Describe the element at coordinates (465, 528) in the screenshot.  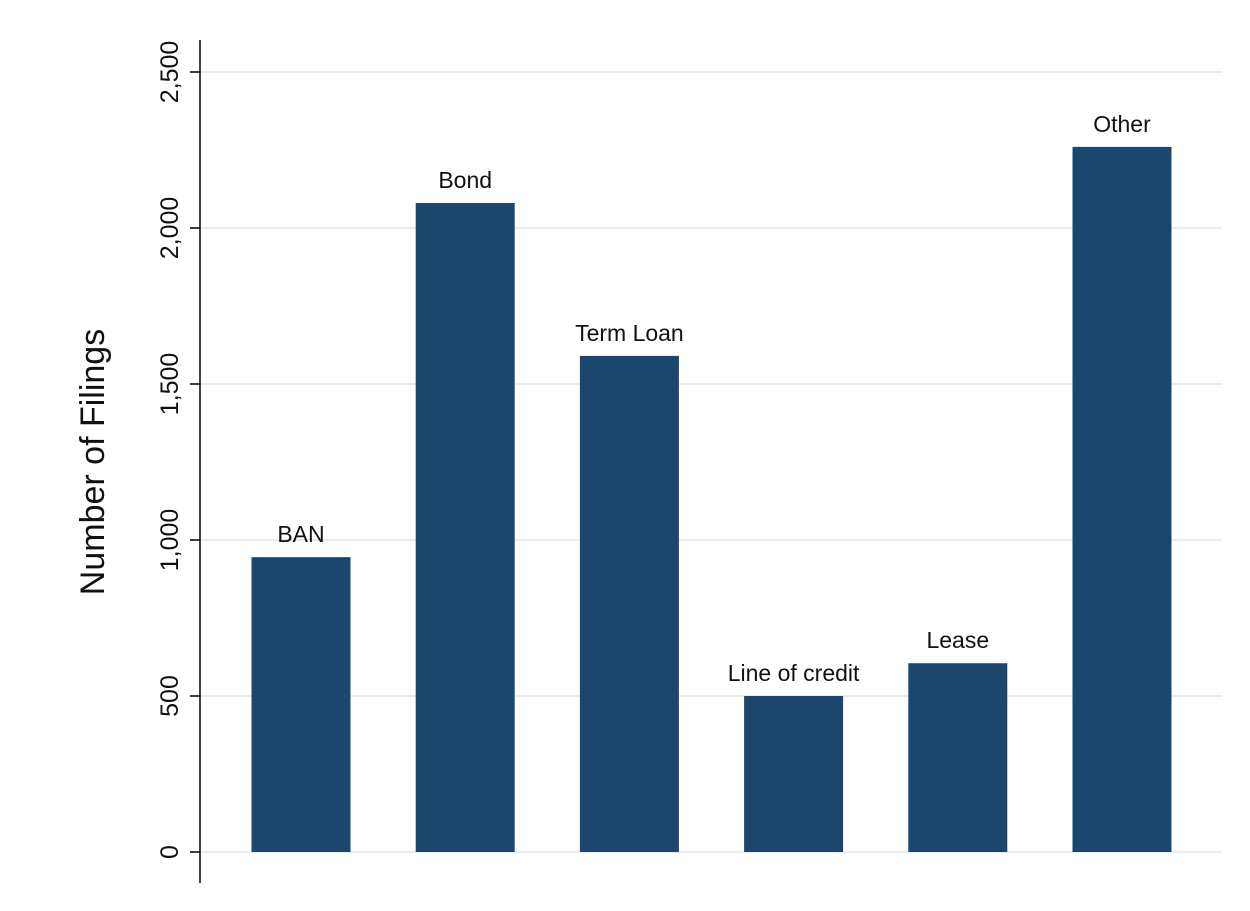
I see `bar-bond` at that location.